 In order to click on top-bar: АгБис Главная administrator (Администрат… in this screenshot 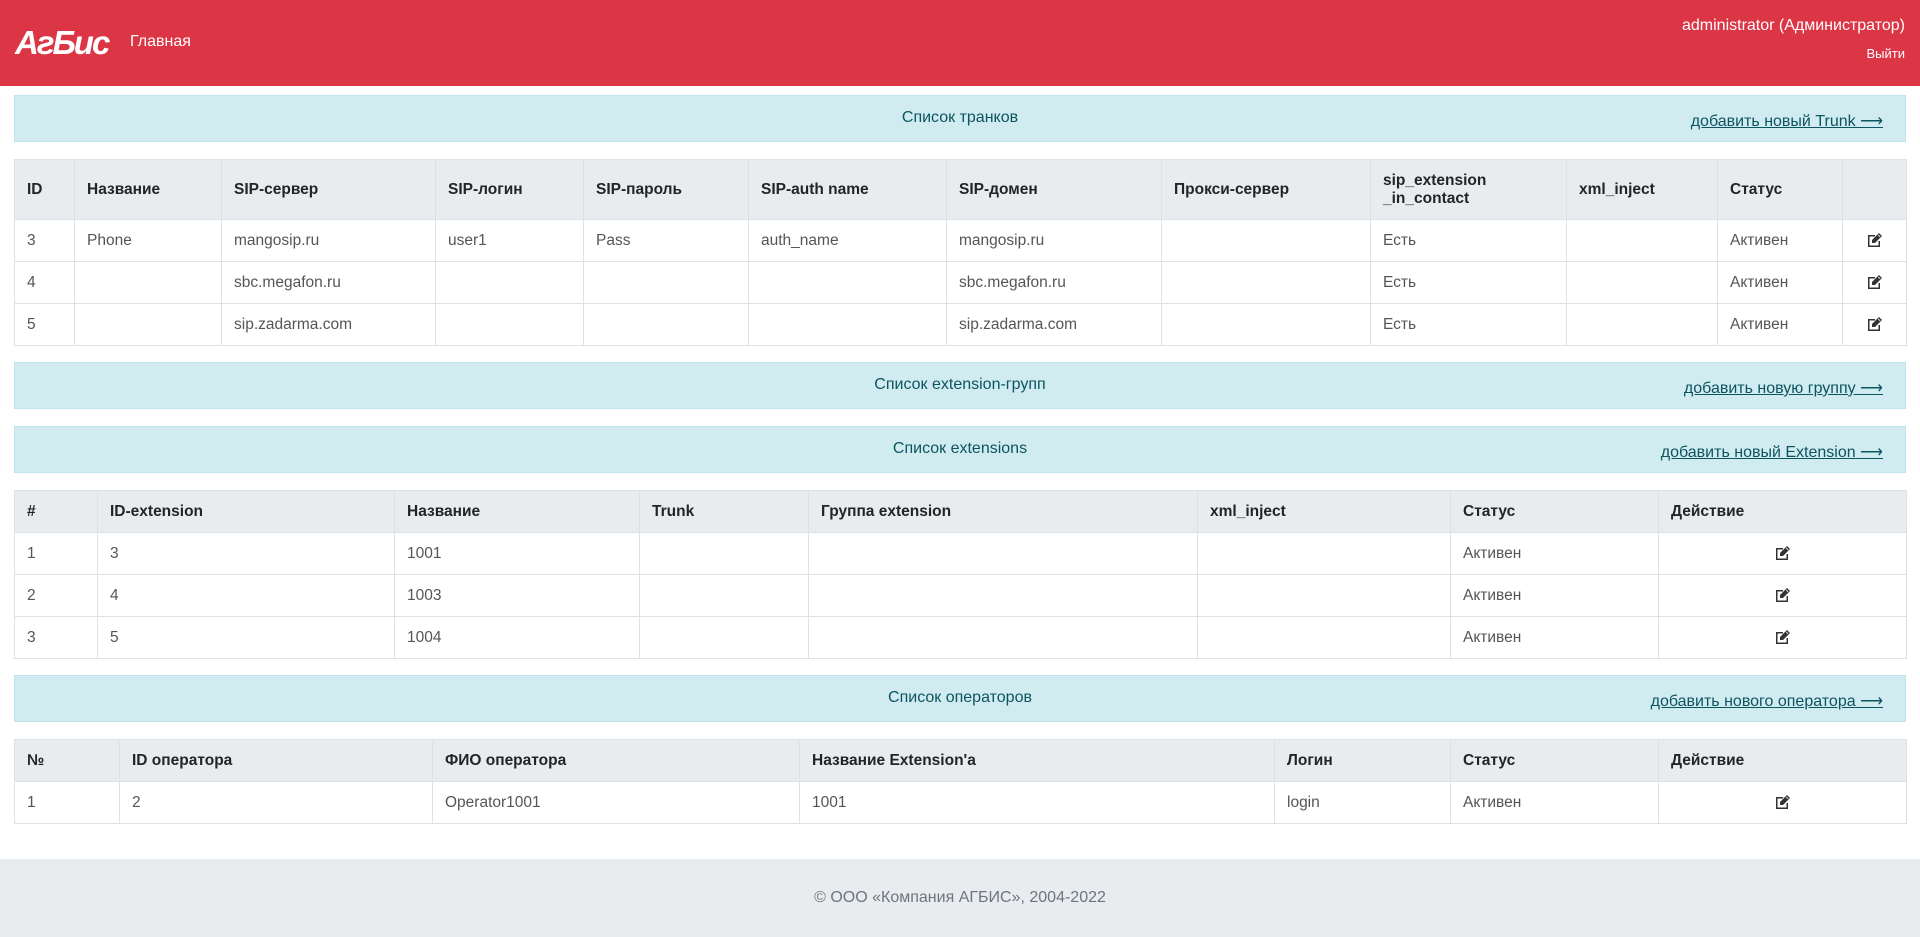, I will do `click(960, 43)`.